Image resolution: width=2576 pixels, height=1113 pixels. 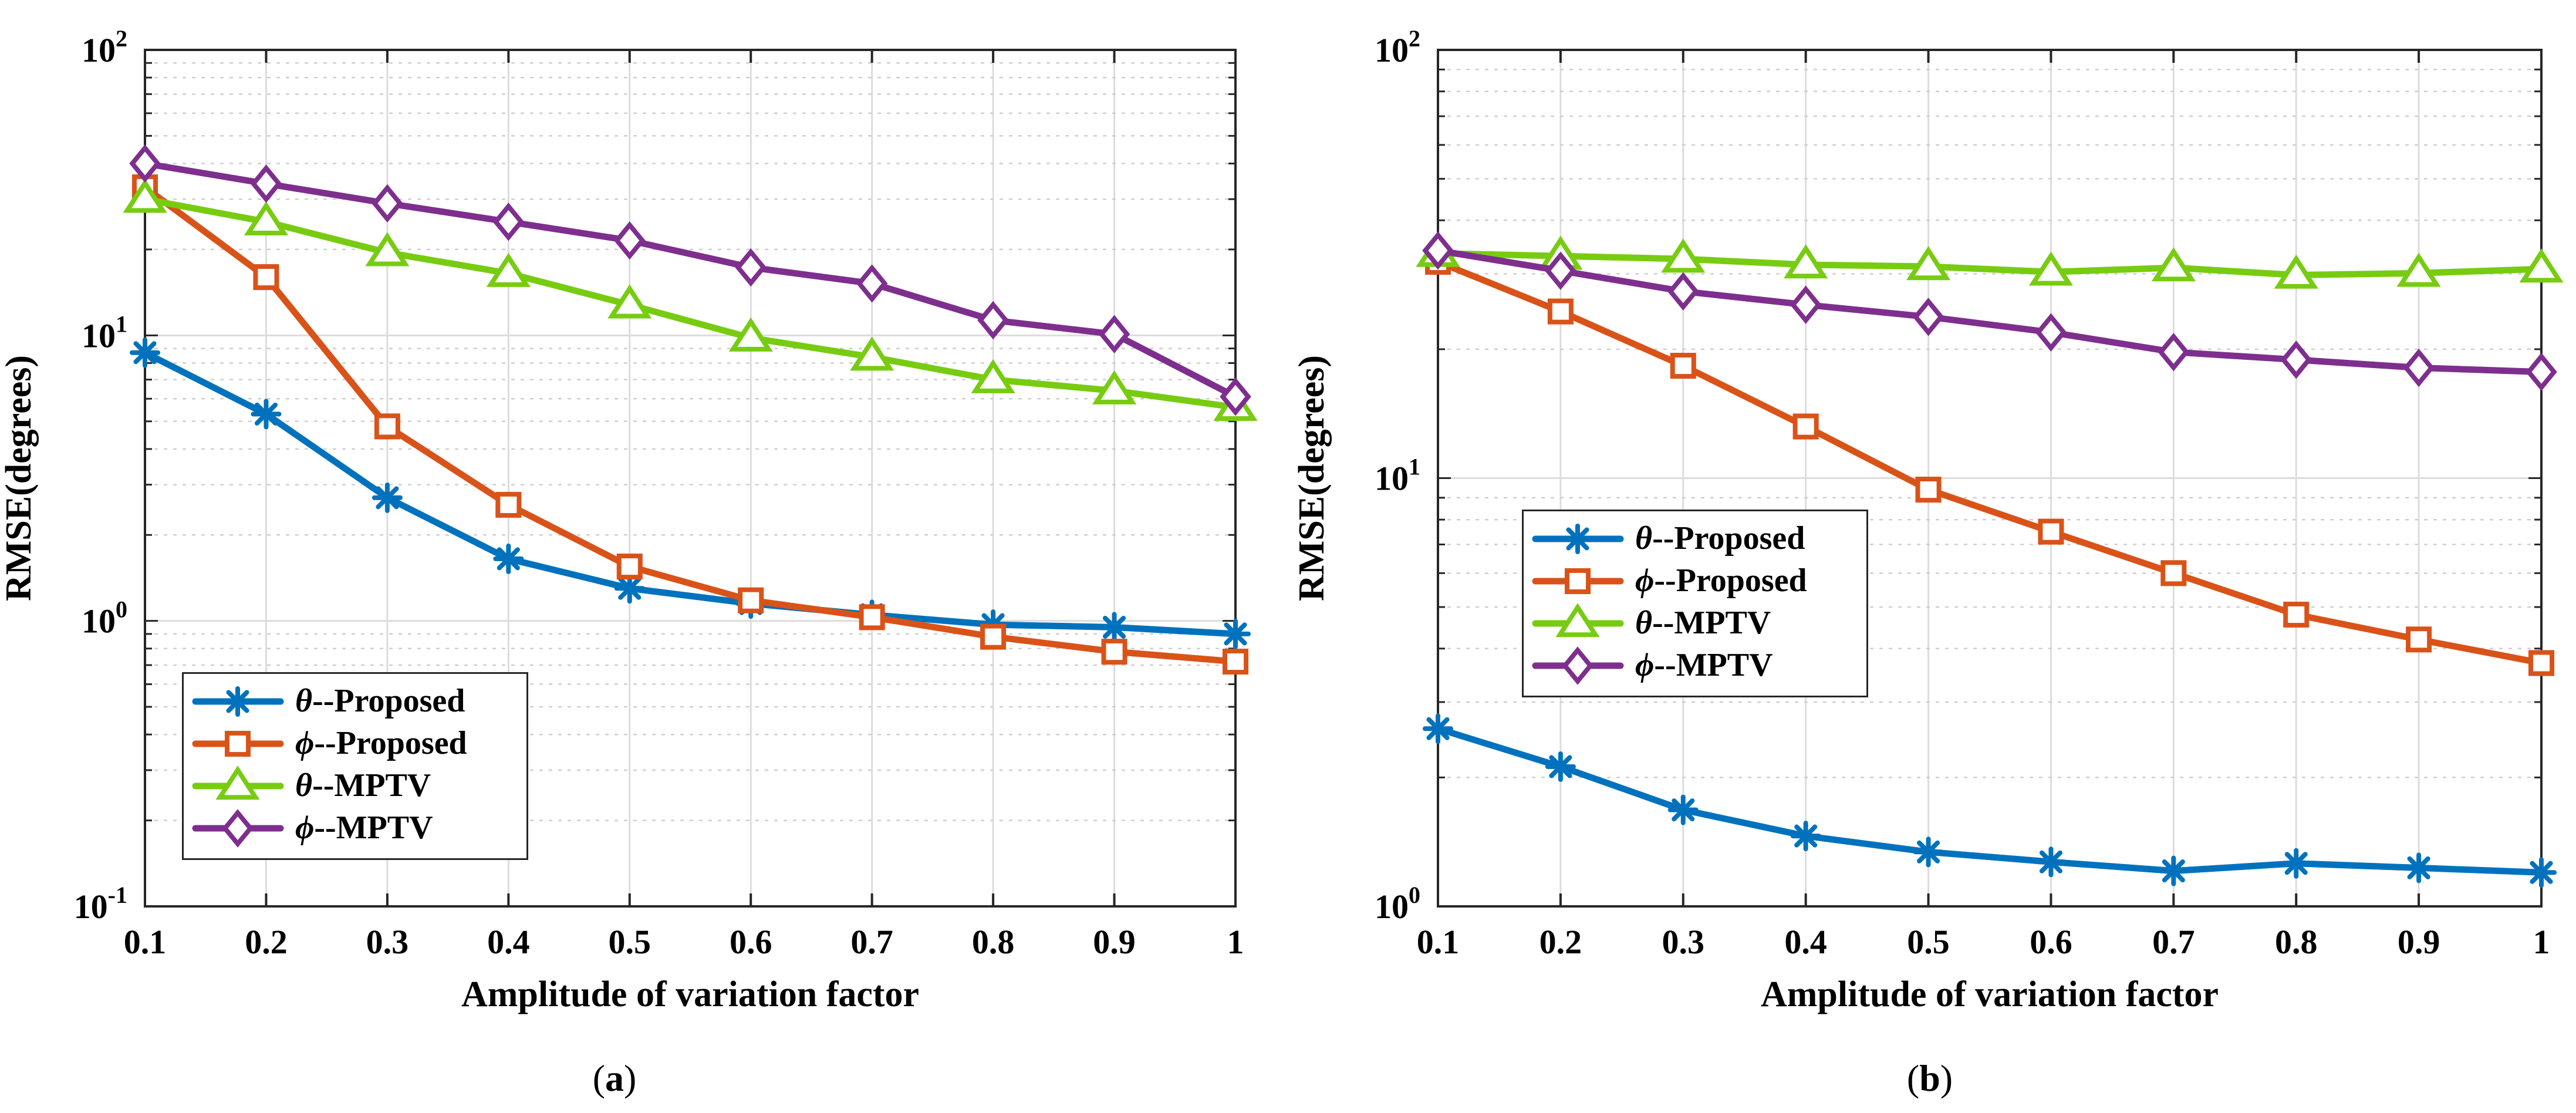 What do you see at coordinates (1990, 994) in the screenshot?
I see `x-axis-label: Amplitude of variation factor` at bounding box center [1990, 994].